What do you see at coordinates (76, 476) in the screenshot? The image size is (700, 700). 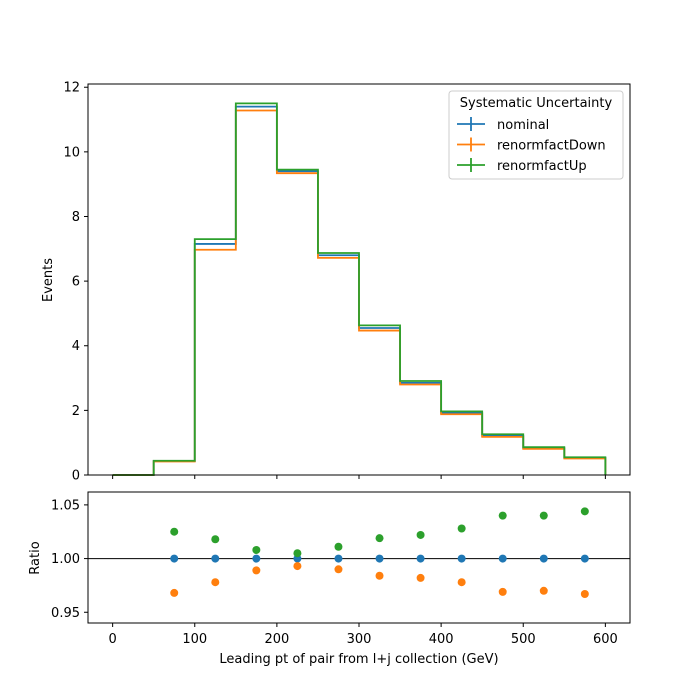 I see `main-y-tick-label: 0` at bounding box center [76, 476].